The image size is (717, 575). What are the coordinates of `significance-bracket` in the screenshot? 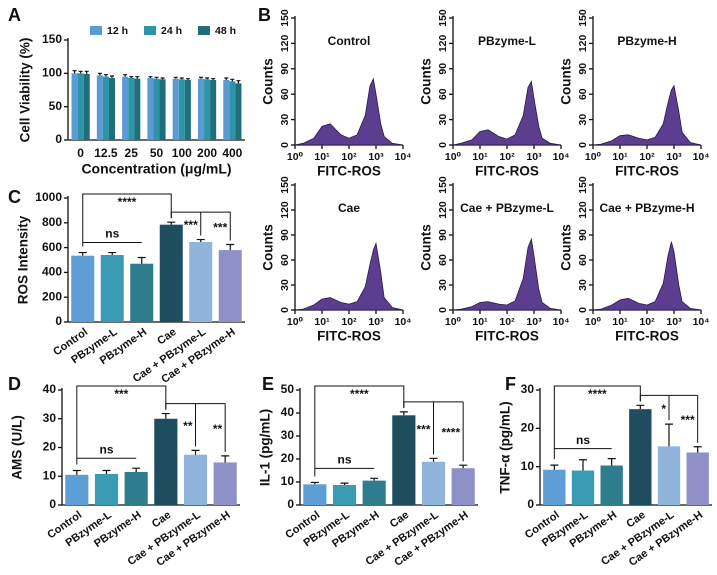 It's located at (195, 427).